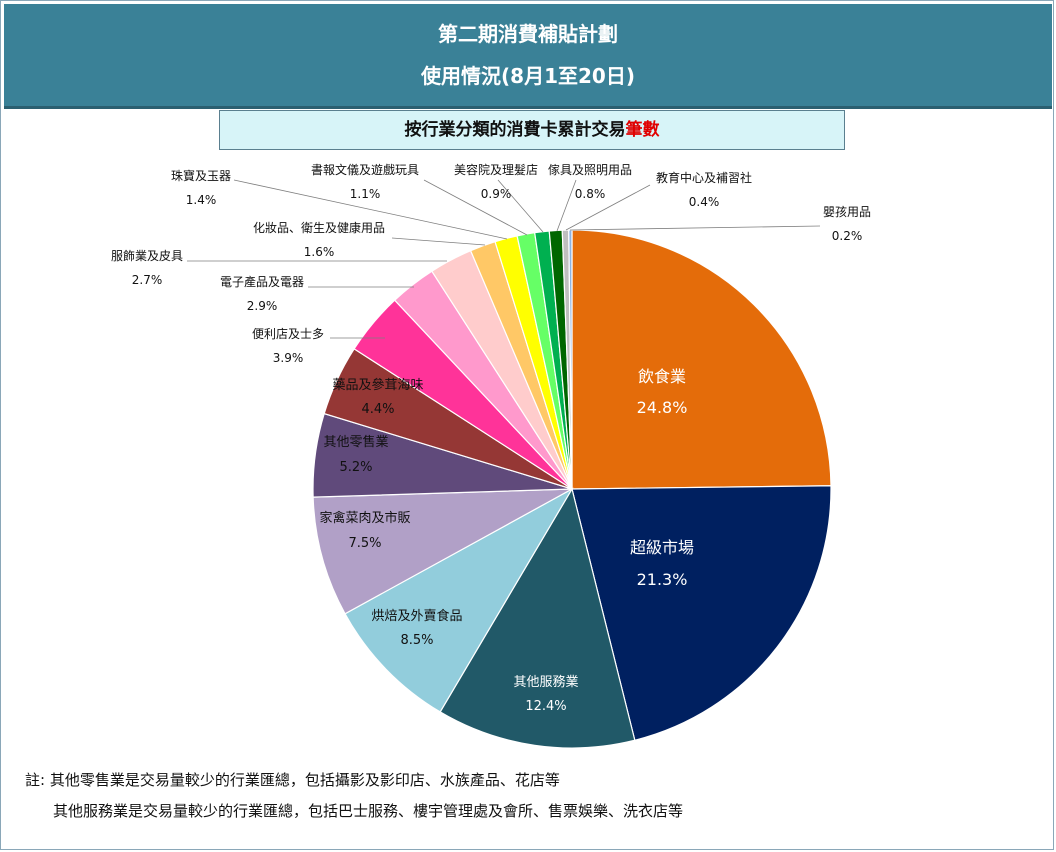 The image size is (1056, 852). What do you see at coordinates (642, 130) in the screenshot?
I see `chart-title-highlight: 筆數` at bounding box center [642, 130].